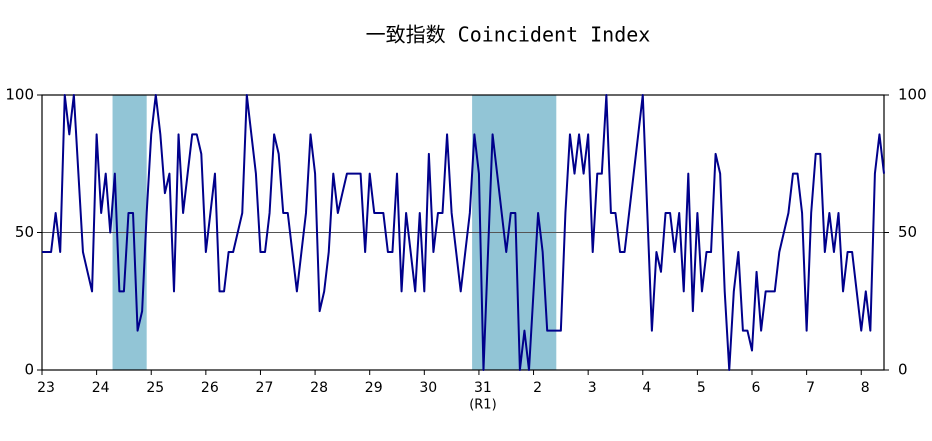  What do you see at coordinates (907, 232) in the screenshot?
I see `y2-tick-label: 50` at bounding box center [907, 232].